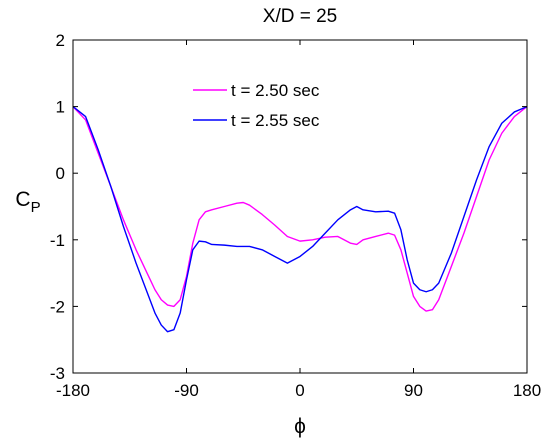 The image size is (550, 444). What do you see at coordinates (413, 390) in the screenshot?
I see `x-tick-label: 90` at bounding box center [413, 390].